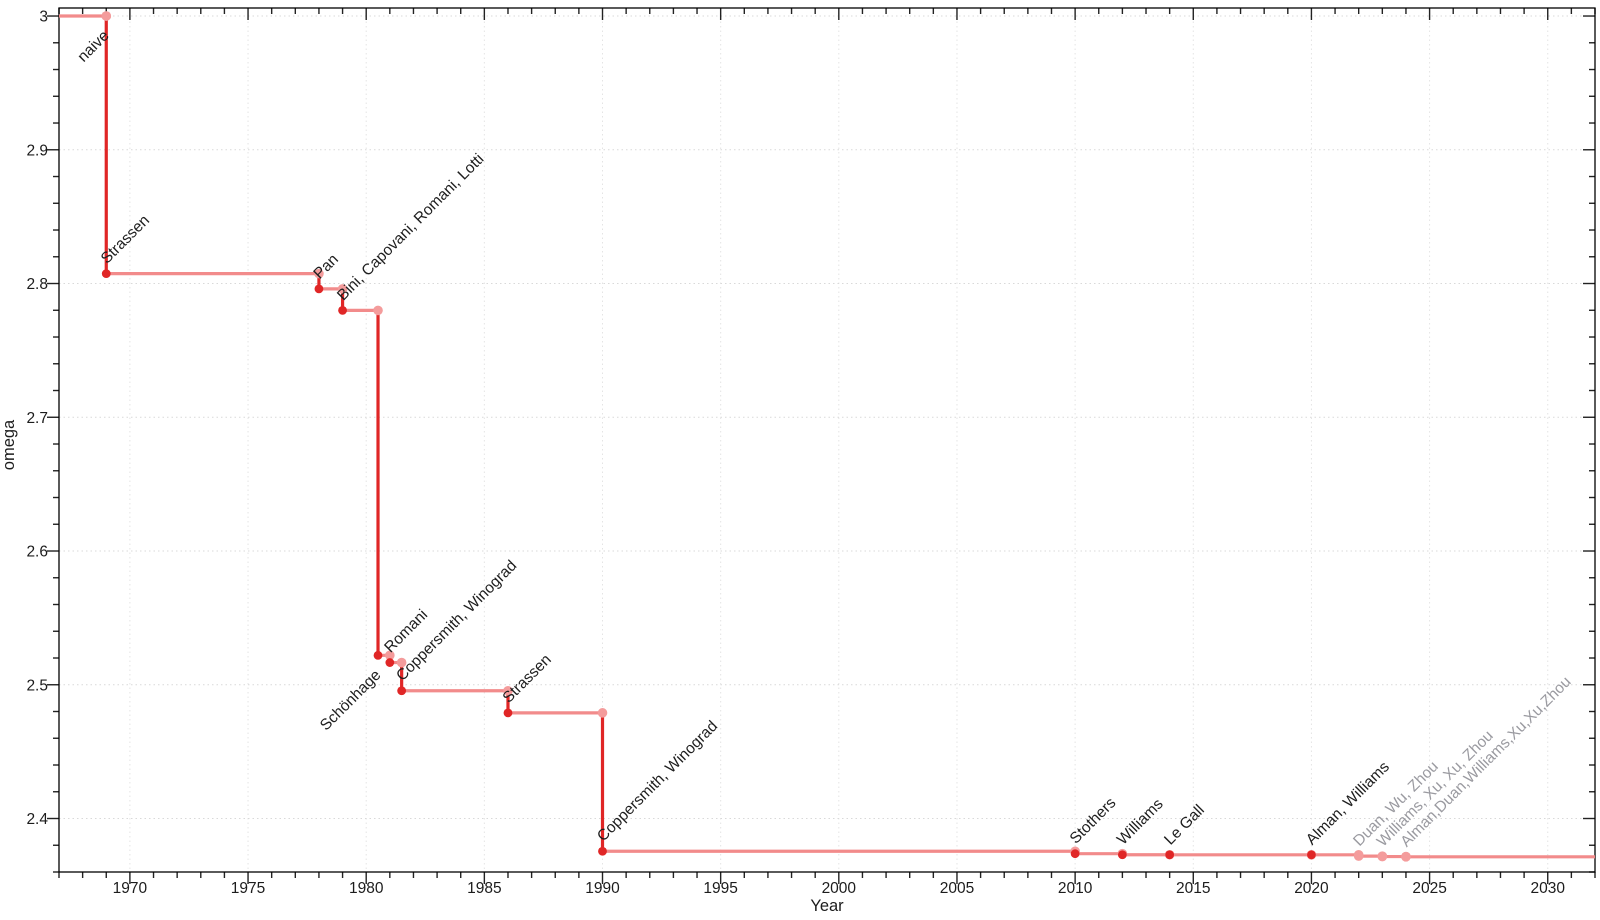 This screenshot has height=920, width=1600. What do you see at coordinates (1140, 821) in the screenshot?
I see `point-label: Williams` at bounding box center [1140, 821].